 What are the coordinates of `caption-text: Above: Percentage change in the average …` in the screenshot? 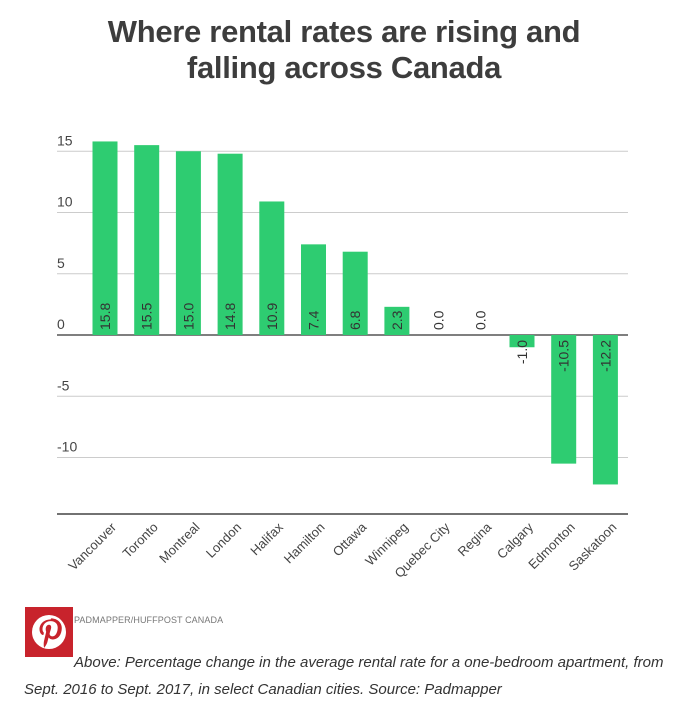 It's located at (344, 676).